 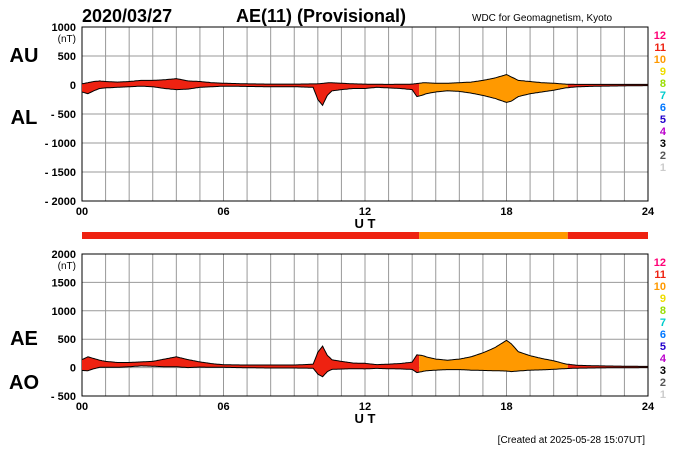 I want to click on series-label-upper: AE, so click(x=24, y=339).